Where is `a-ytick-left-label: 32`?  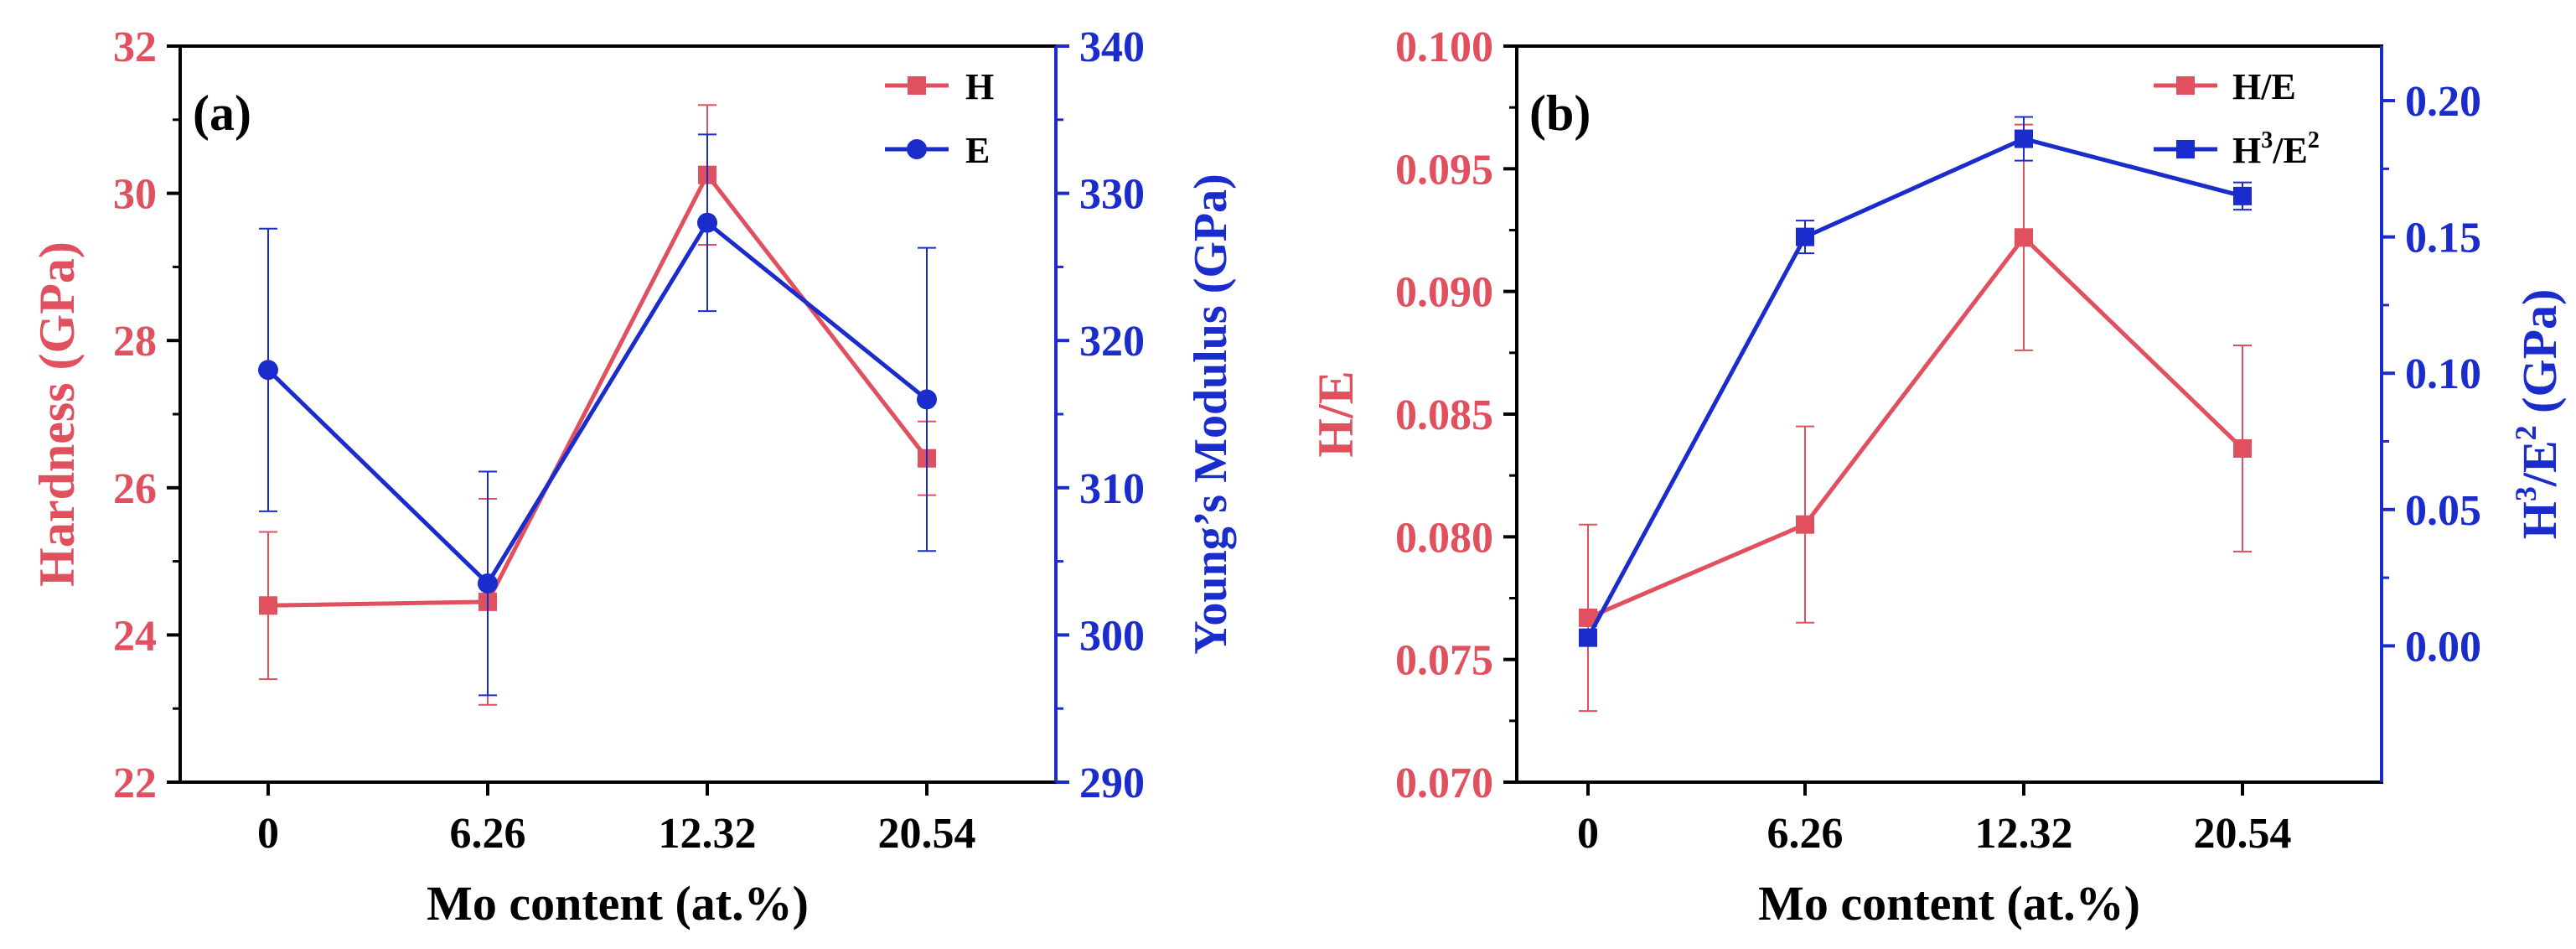 a-ytick-left-label: 32 is located at coordinates (135, 47).